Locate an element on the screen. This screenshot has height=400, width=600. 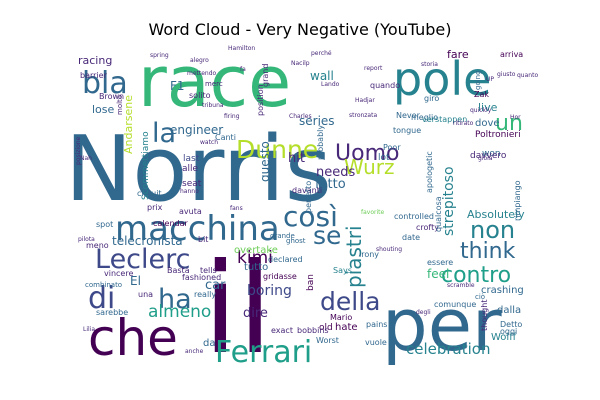
cloud-word-scommettiamo: Scommettiamo is located at coordinates (146, 165).